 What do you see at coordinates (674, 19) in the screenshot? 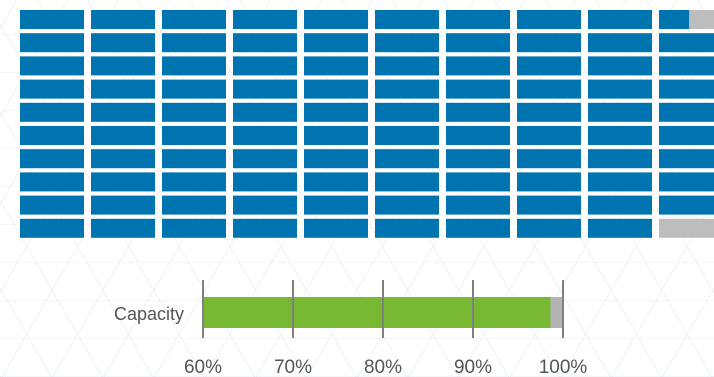
I see `waffle-cell-partial` at bounding box center [674, 19].